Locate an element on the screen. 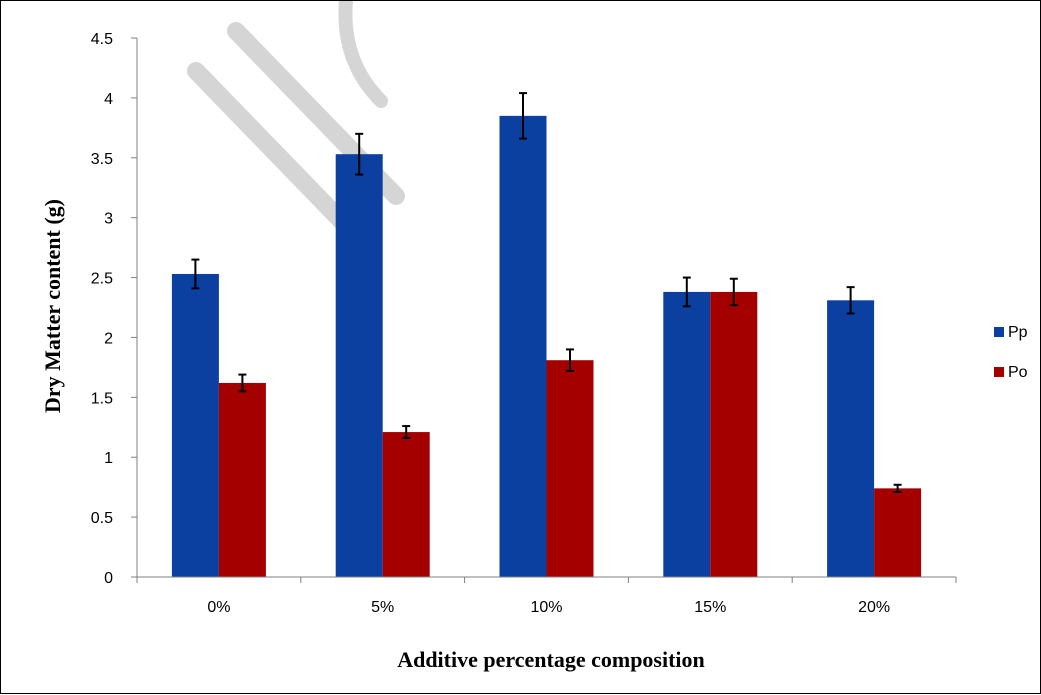  legend: Pp Po is located at coordinates (1011, 352).